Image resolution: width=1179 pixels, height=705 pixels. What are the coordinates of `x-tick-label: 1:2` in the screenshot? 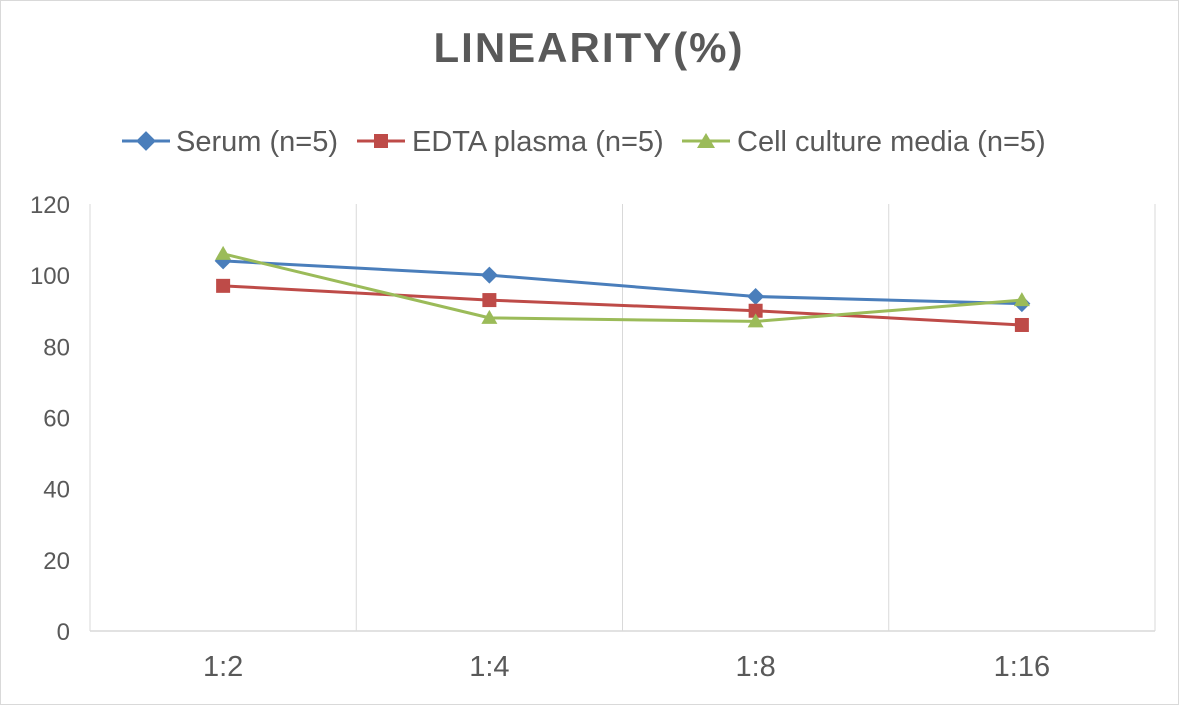 It's located at (223, 667).